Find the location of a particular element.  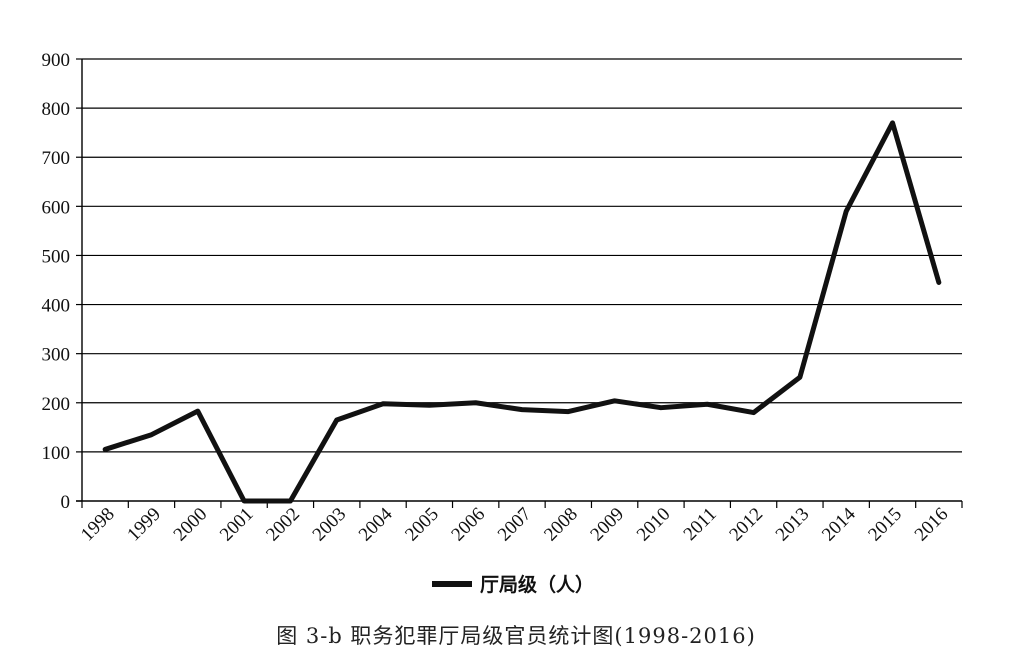

legend: 厅局级（人） is located at coordinates (513, 584).